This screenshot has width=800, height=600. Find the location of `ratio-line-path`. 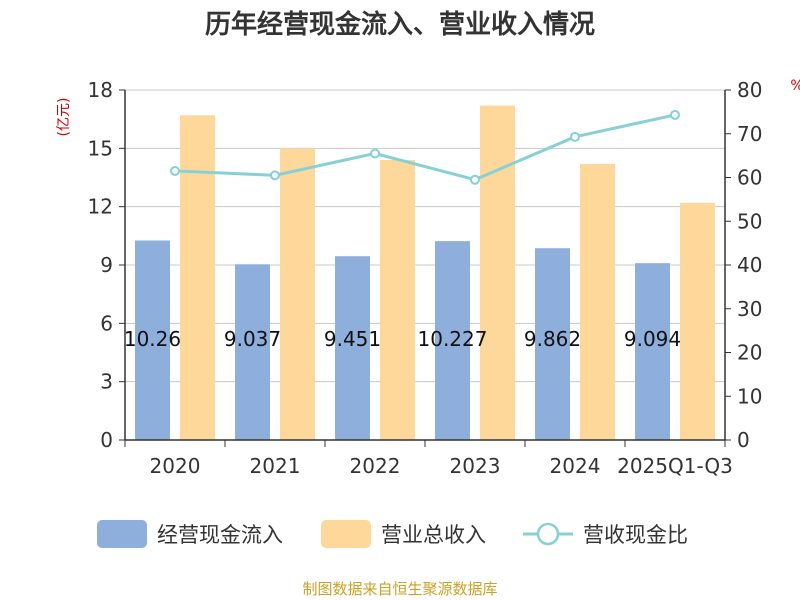

ratio-line-path is located at coordinates (425, 147).